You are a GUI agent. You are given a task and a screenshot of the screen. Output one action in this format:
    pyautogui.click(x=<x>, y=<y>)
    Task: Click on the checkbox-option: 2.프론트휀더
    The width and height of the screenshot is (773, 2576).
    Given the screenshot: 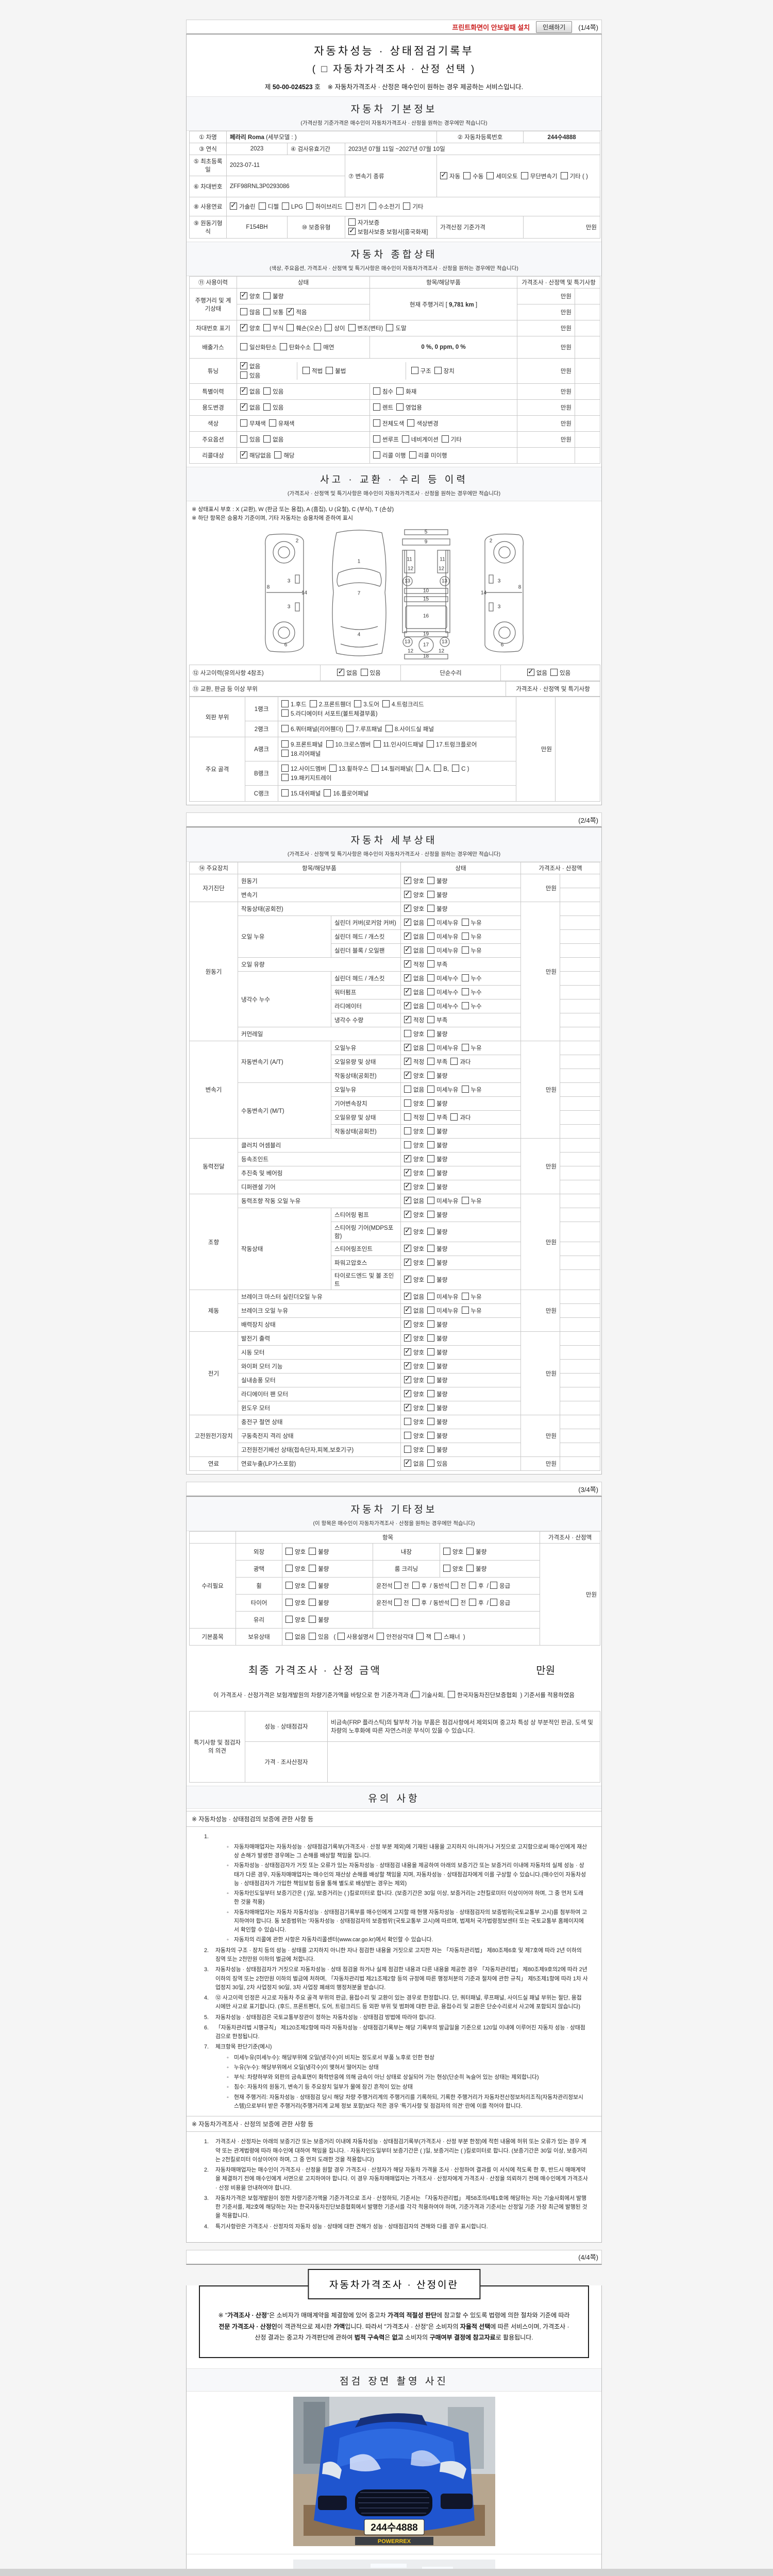 What is the action you would take?
    pyautogui.click(x=330, y=704)
    